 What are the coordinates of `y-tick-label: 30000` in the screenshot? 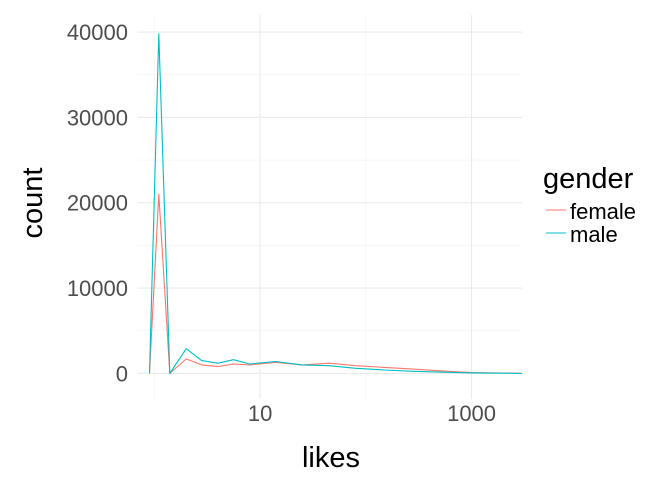 It's located at (97, 117).